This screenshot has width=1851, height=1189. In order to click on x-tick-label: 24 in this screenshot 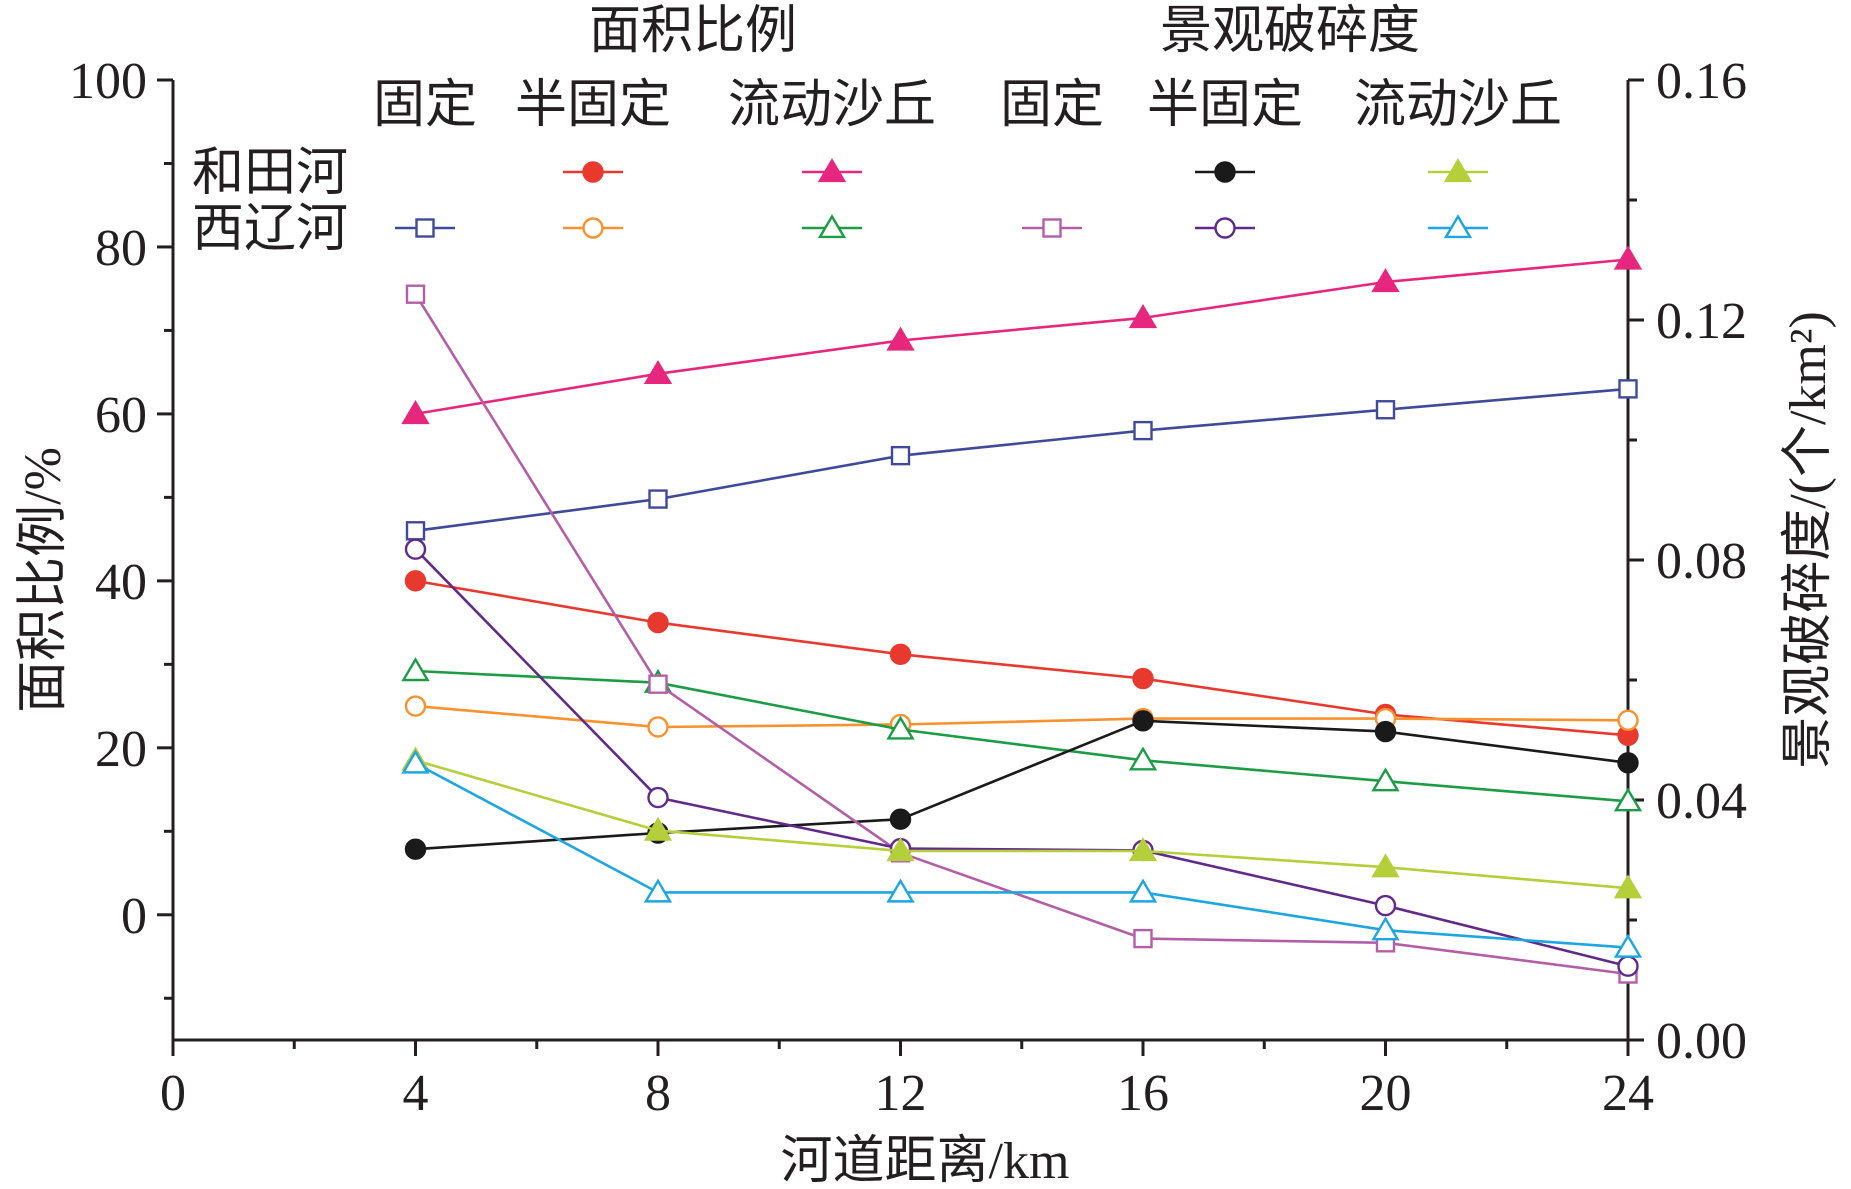, I will do `click(1628, 1093)`.